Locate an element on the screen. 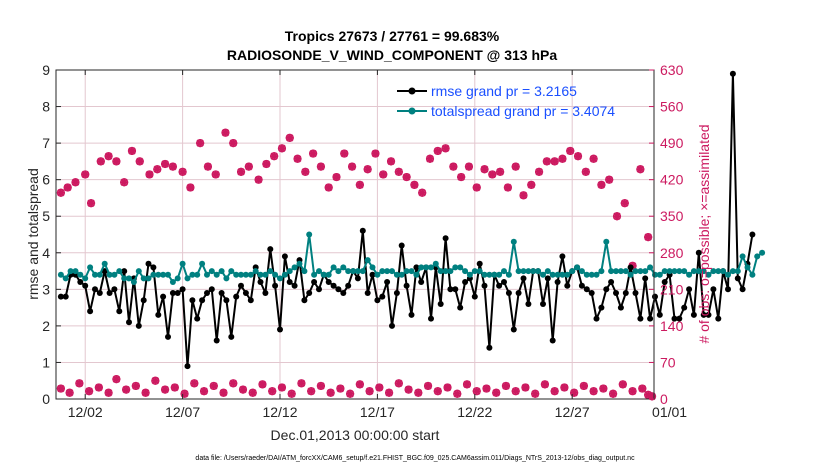 This screenshot has width=830, height=475. x-tick-label: 12/22 is located at coordinates (474, 412).